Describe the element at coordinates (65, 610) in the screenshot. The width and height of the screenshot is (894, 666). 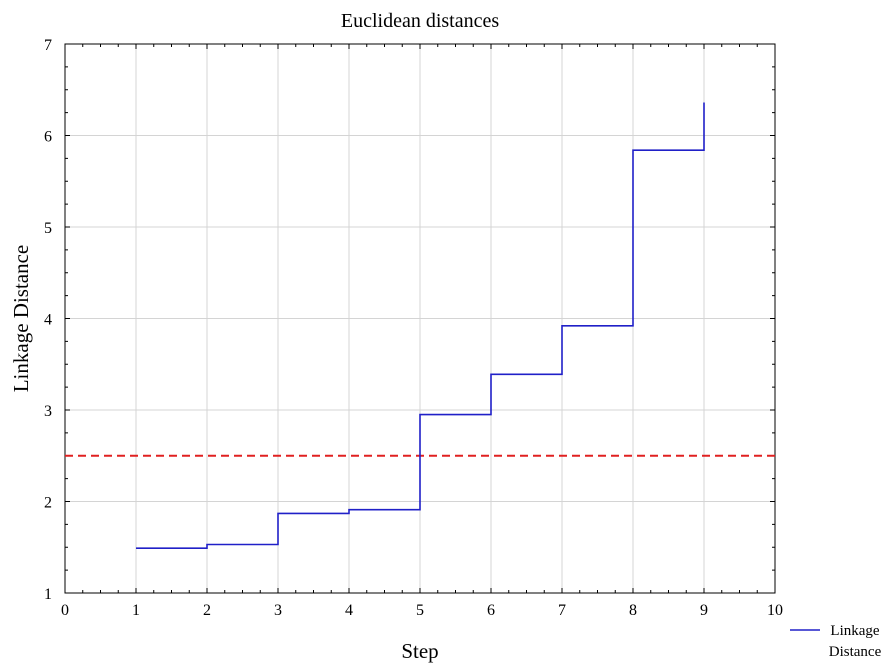
I see `x-tick-label: 0` at that location.